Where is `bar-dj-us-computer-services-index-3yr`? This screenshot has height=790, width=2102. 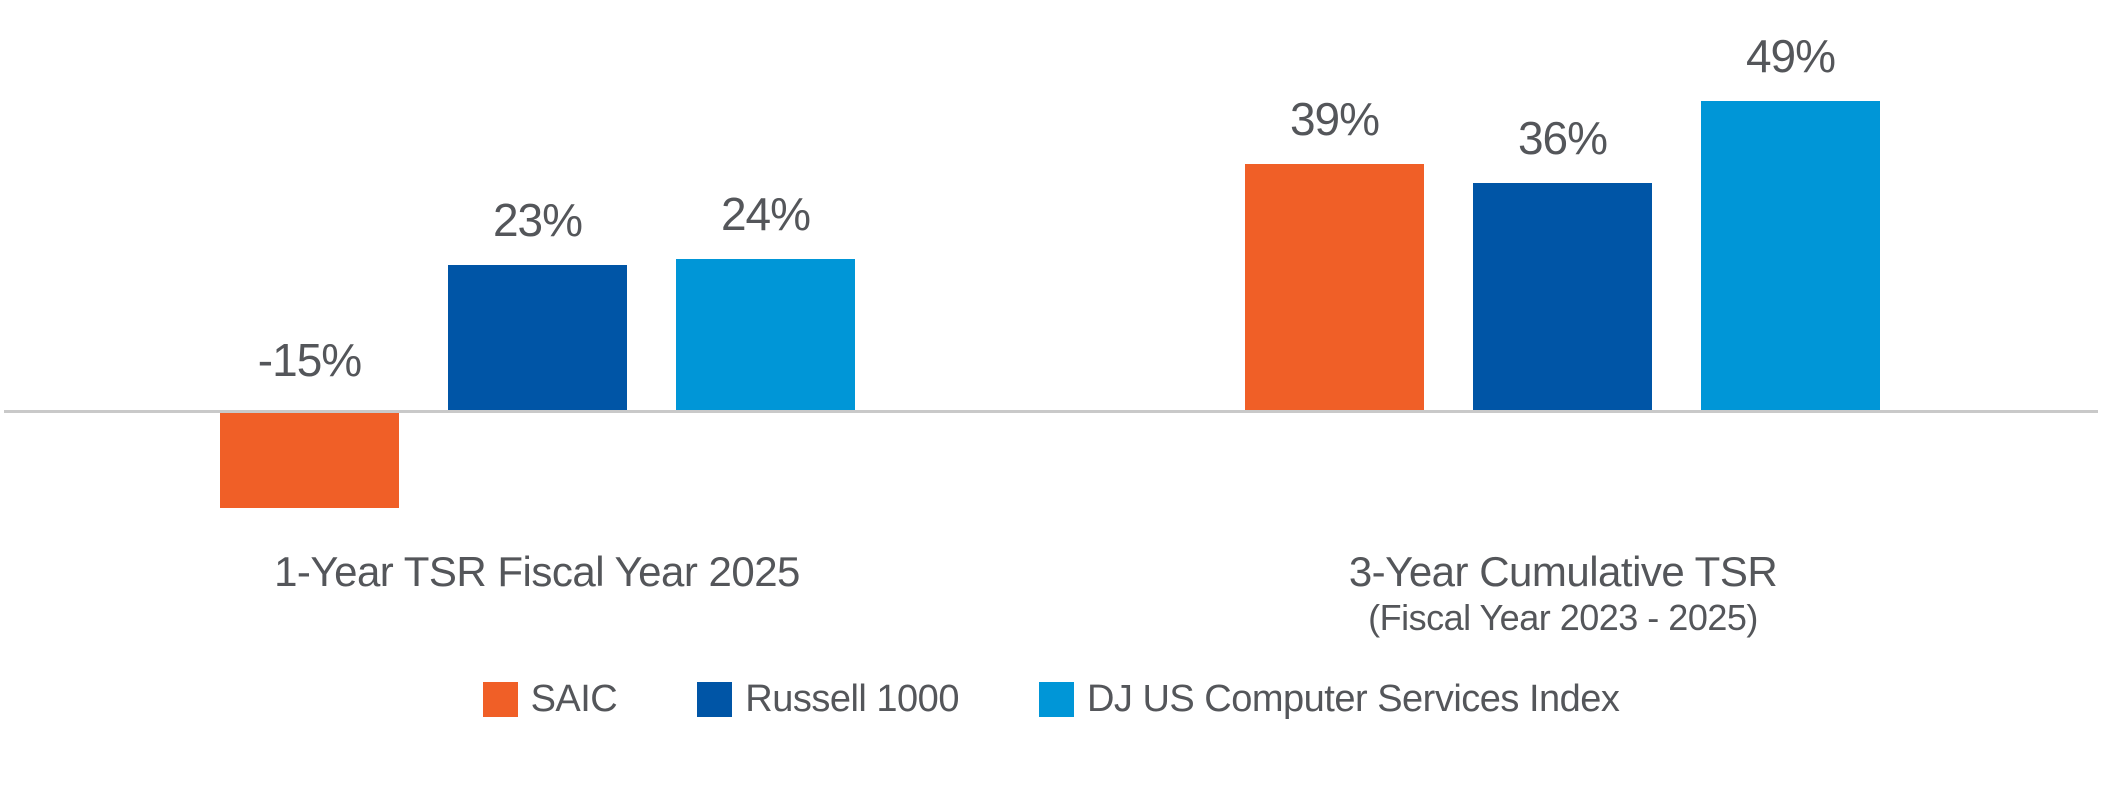
bar-dj-us-computer-services-index-3yr is located at coordinates (1790, 255).